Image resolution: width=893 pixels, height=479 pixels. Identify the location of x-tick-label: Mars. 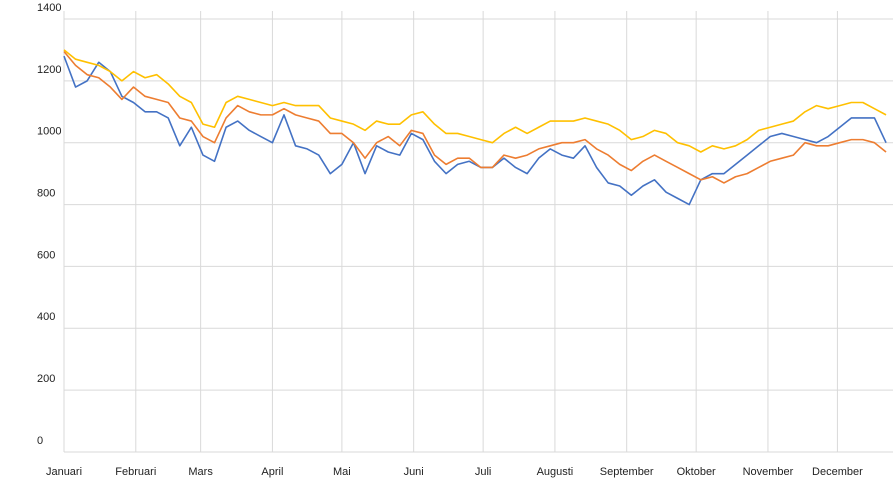
(200, 472).